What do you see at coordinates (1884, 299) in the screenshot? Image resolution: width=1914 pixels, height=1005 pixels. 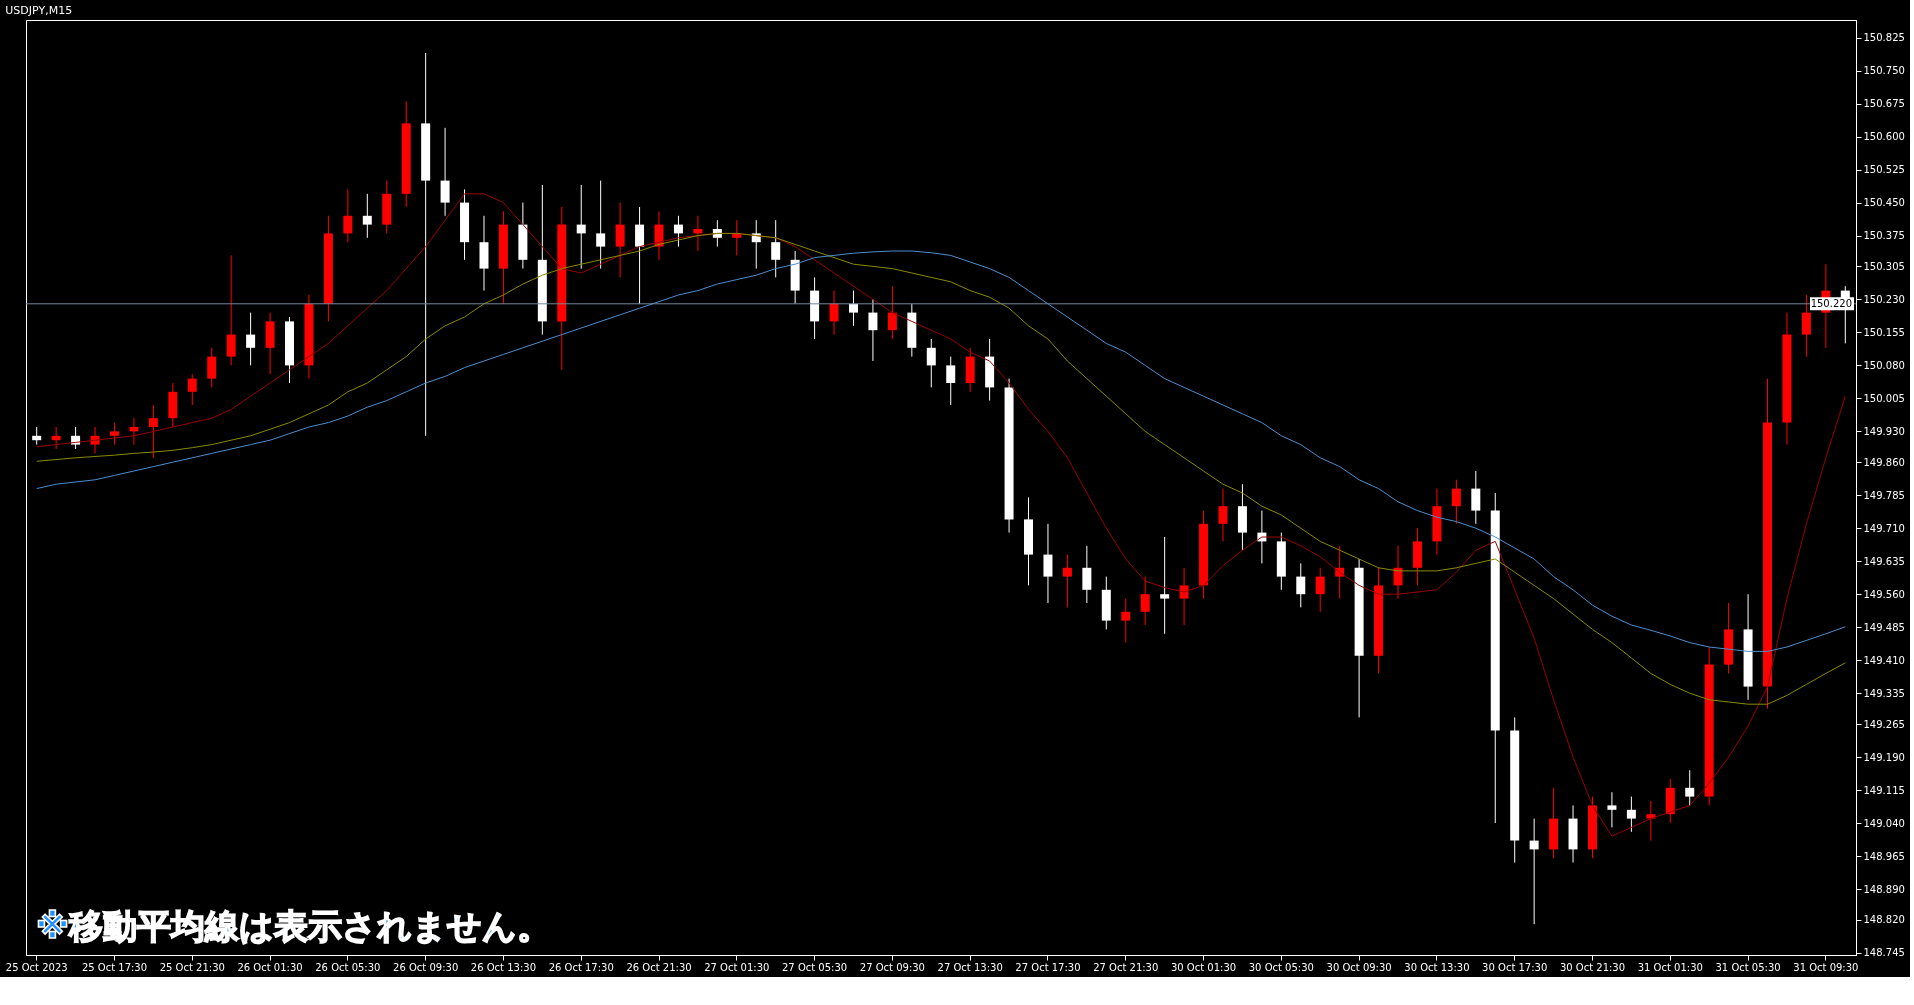 I see `y-tick-label: 150.230` at bounding box center [1884, 299].